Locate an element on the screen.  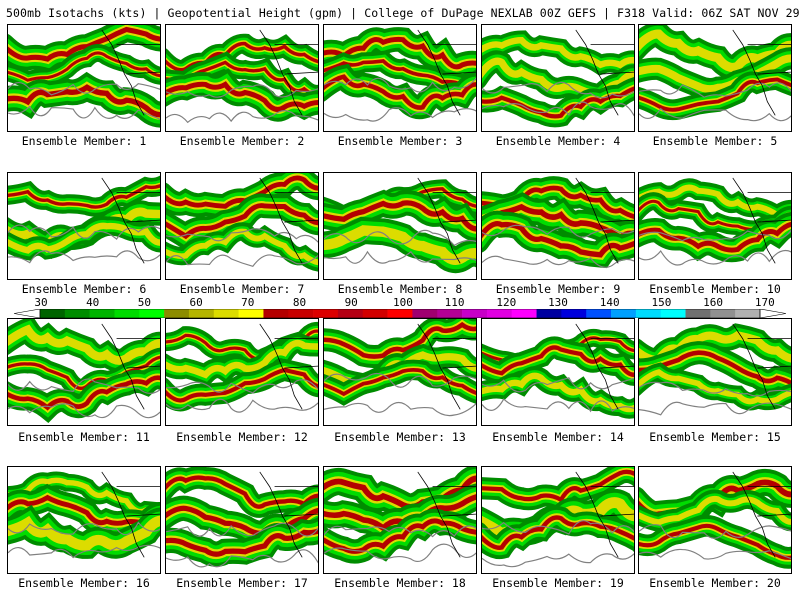
ensemble-member-label: Ensemble Member: 18 is located at coordinates (400, 583).